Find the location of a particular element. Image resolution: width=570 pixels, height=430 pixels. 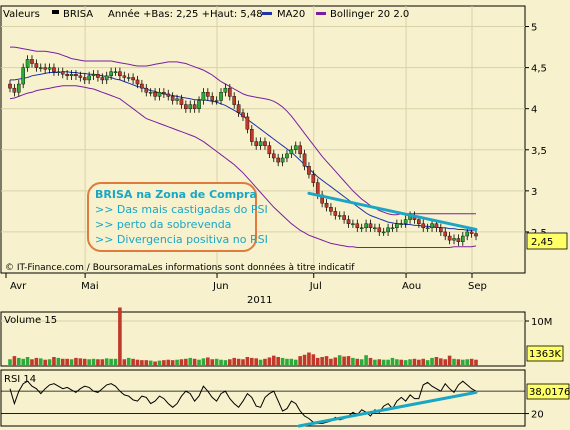

rsi-trendline is located at coordinates (387, 409).